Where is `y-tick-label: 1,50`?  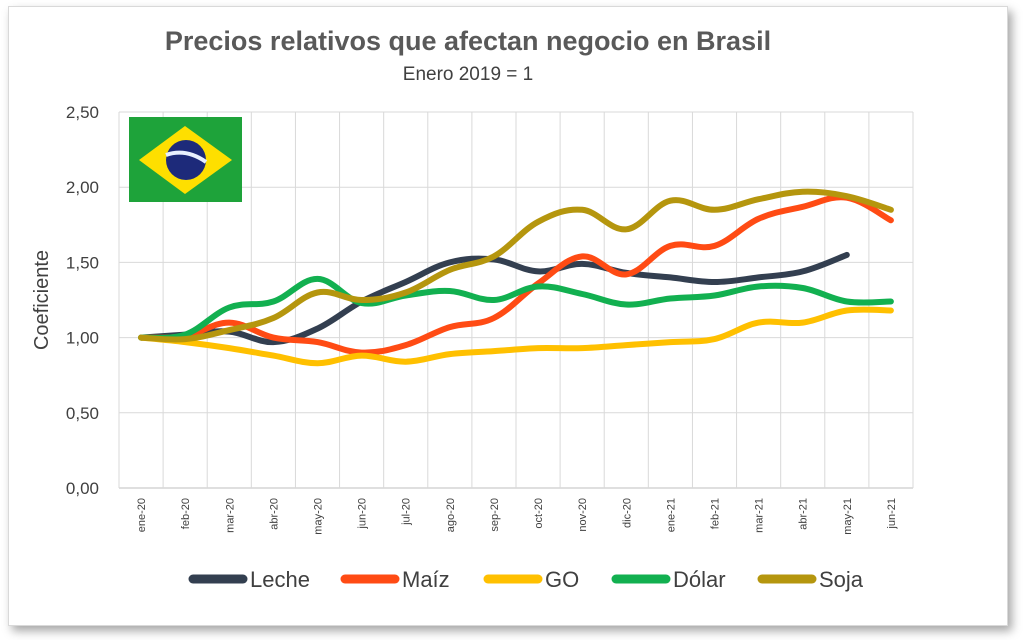 y-tick-label: 1,50 is located at coordinates (82, 262).